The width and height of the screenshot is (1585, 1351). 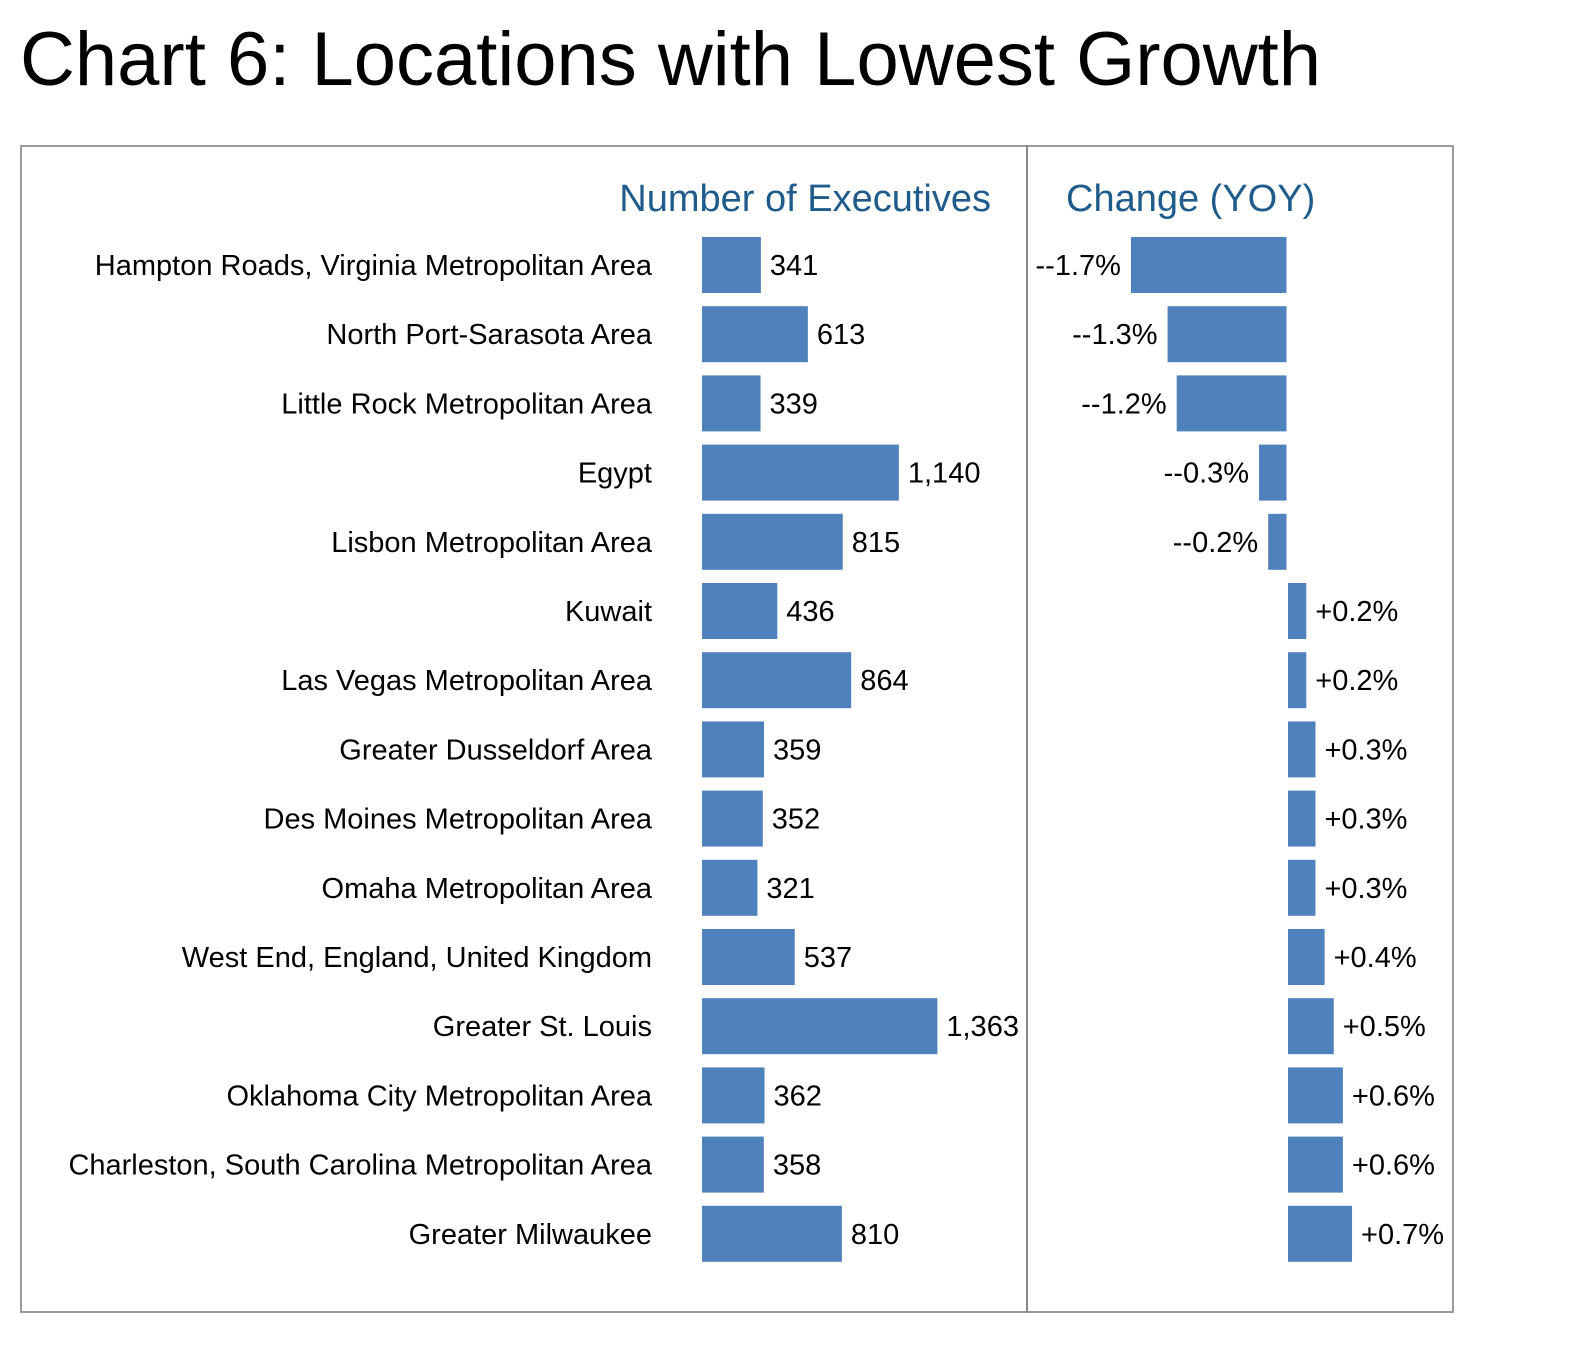 What do you see at coordinates (496, 750) in the screenshot?
I see `category-label: Greater Dusseldorf Area` at bounding box center [496, 750].